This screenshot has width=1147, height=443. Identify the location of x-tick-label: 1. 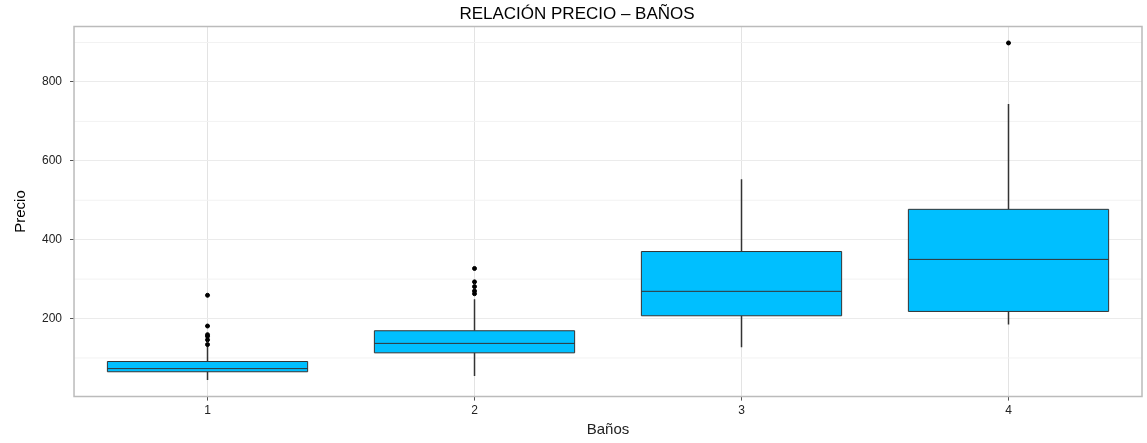
(208, 410).